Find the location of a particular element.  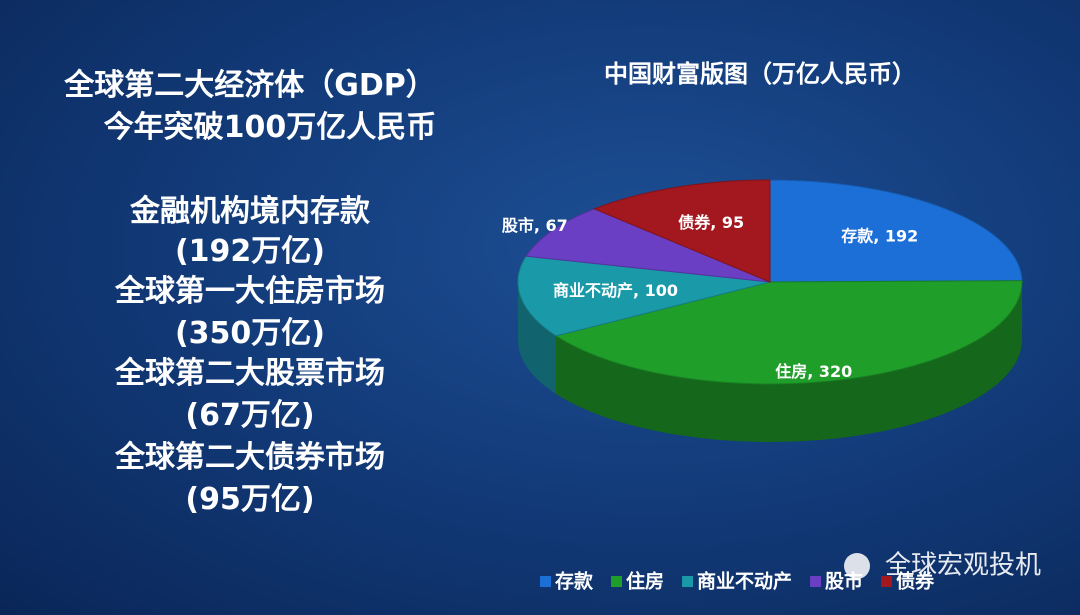

slide-text: (67万亿) is located at coordinates (250, 415).